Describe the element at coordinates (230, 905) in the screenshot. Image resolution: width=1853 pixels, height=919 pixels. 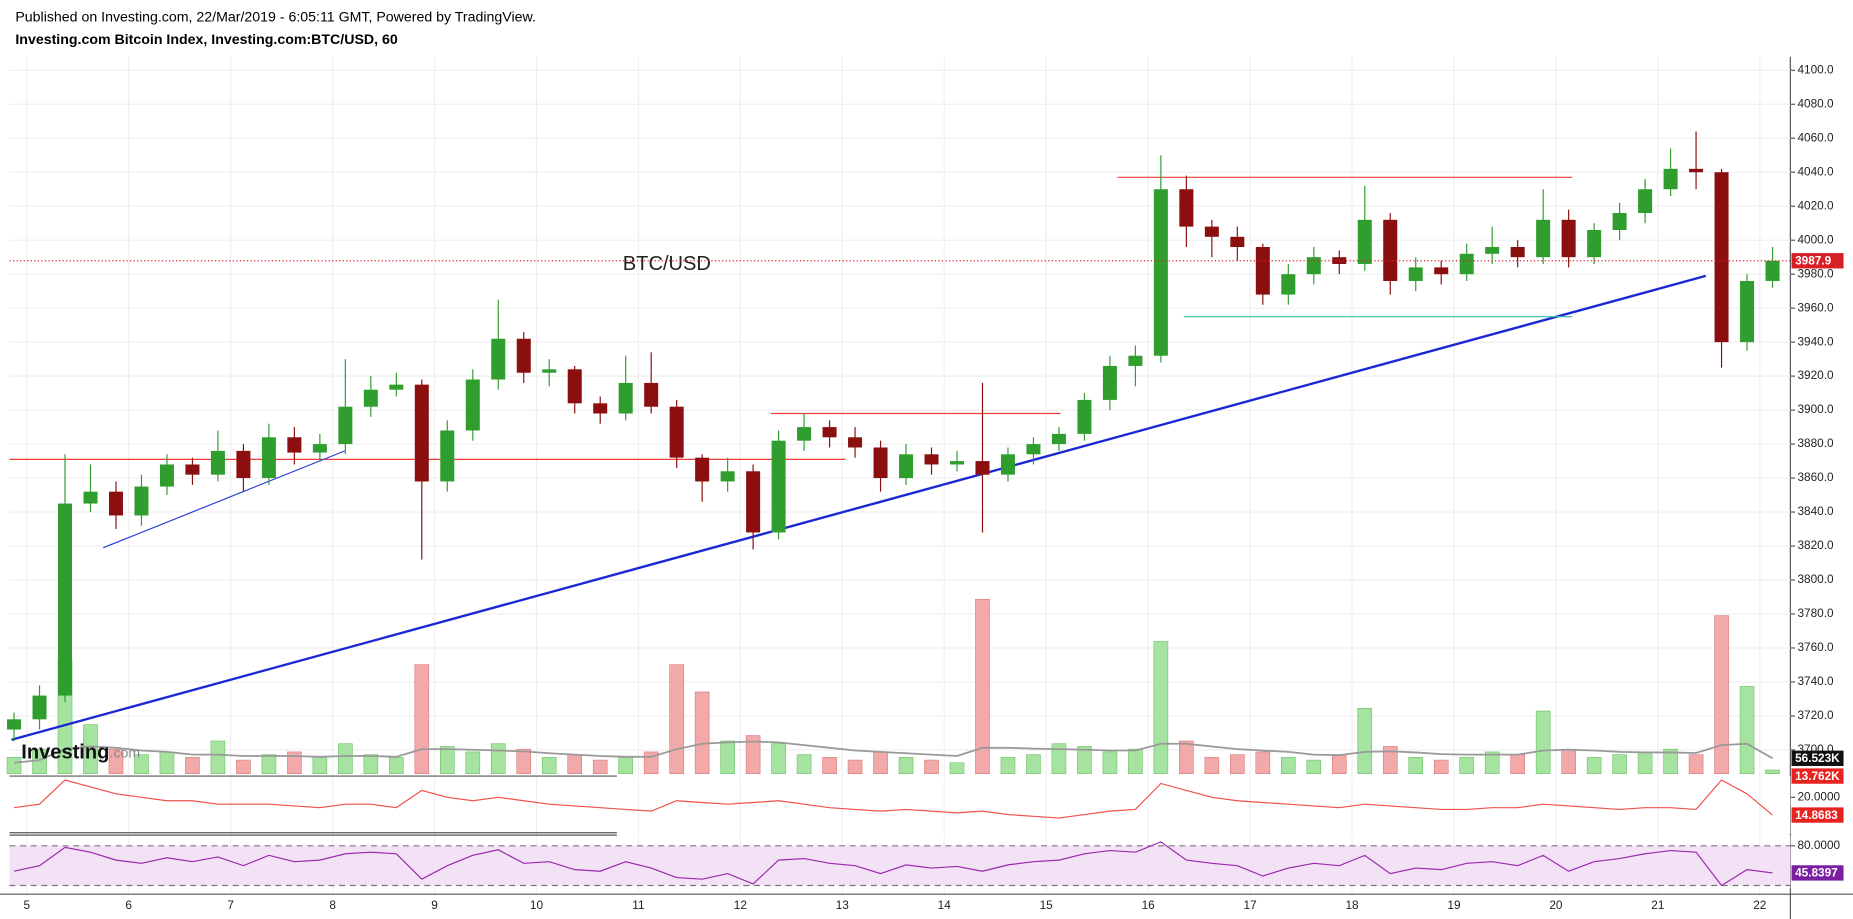
I see `x-tick-label: 7` at that location.